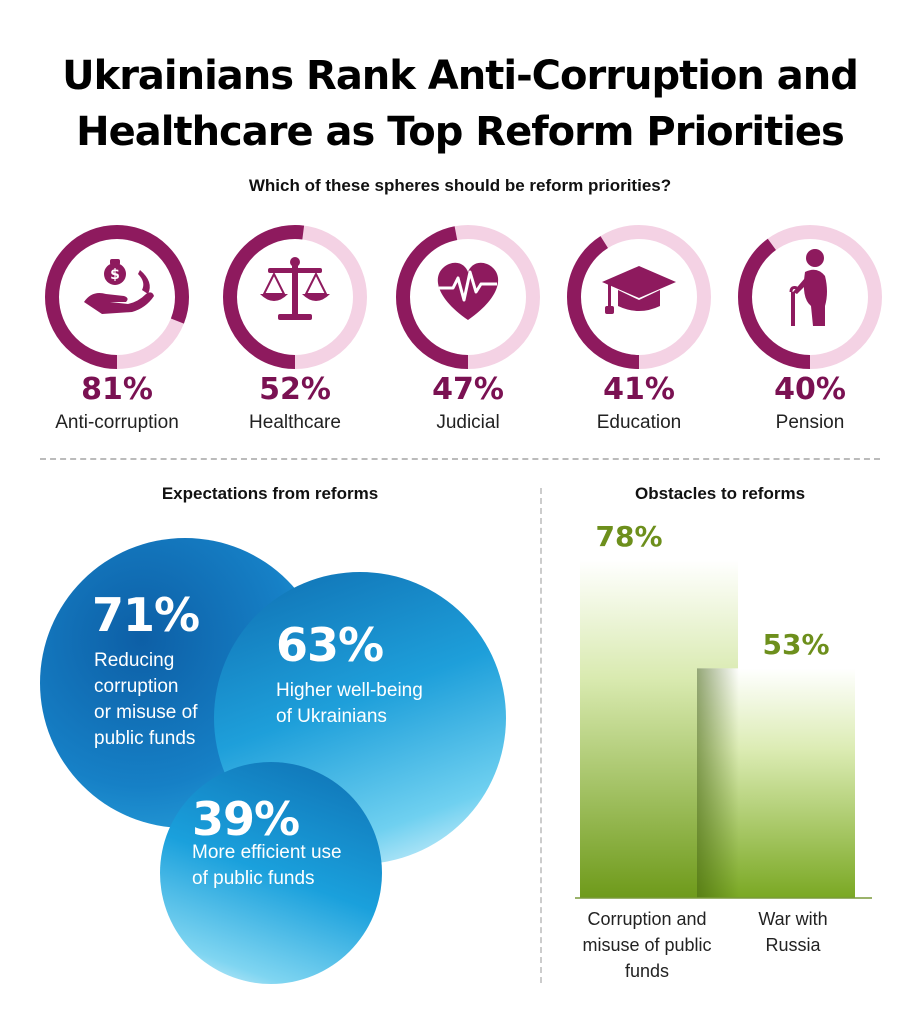  Describe the element at coordinates (295, 389) in the screenshot. I see `priority-pct: 52%` at that location.